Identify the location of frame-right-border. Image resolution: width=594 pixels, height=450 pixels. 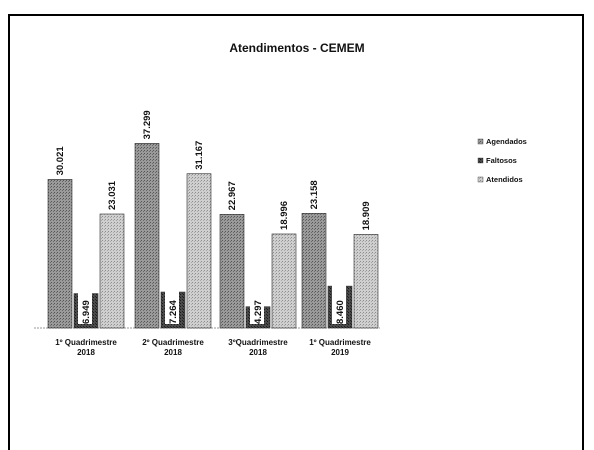
(583, 232).